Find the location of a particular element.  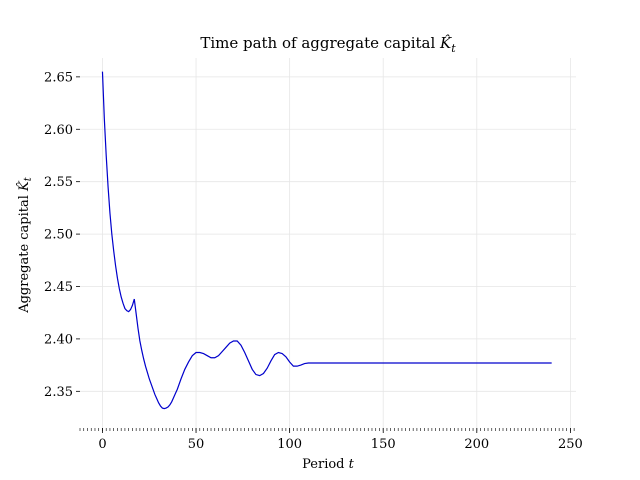

x-tick-label: 200 is located at coordinates (476, 444).